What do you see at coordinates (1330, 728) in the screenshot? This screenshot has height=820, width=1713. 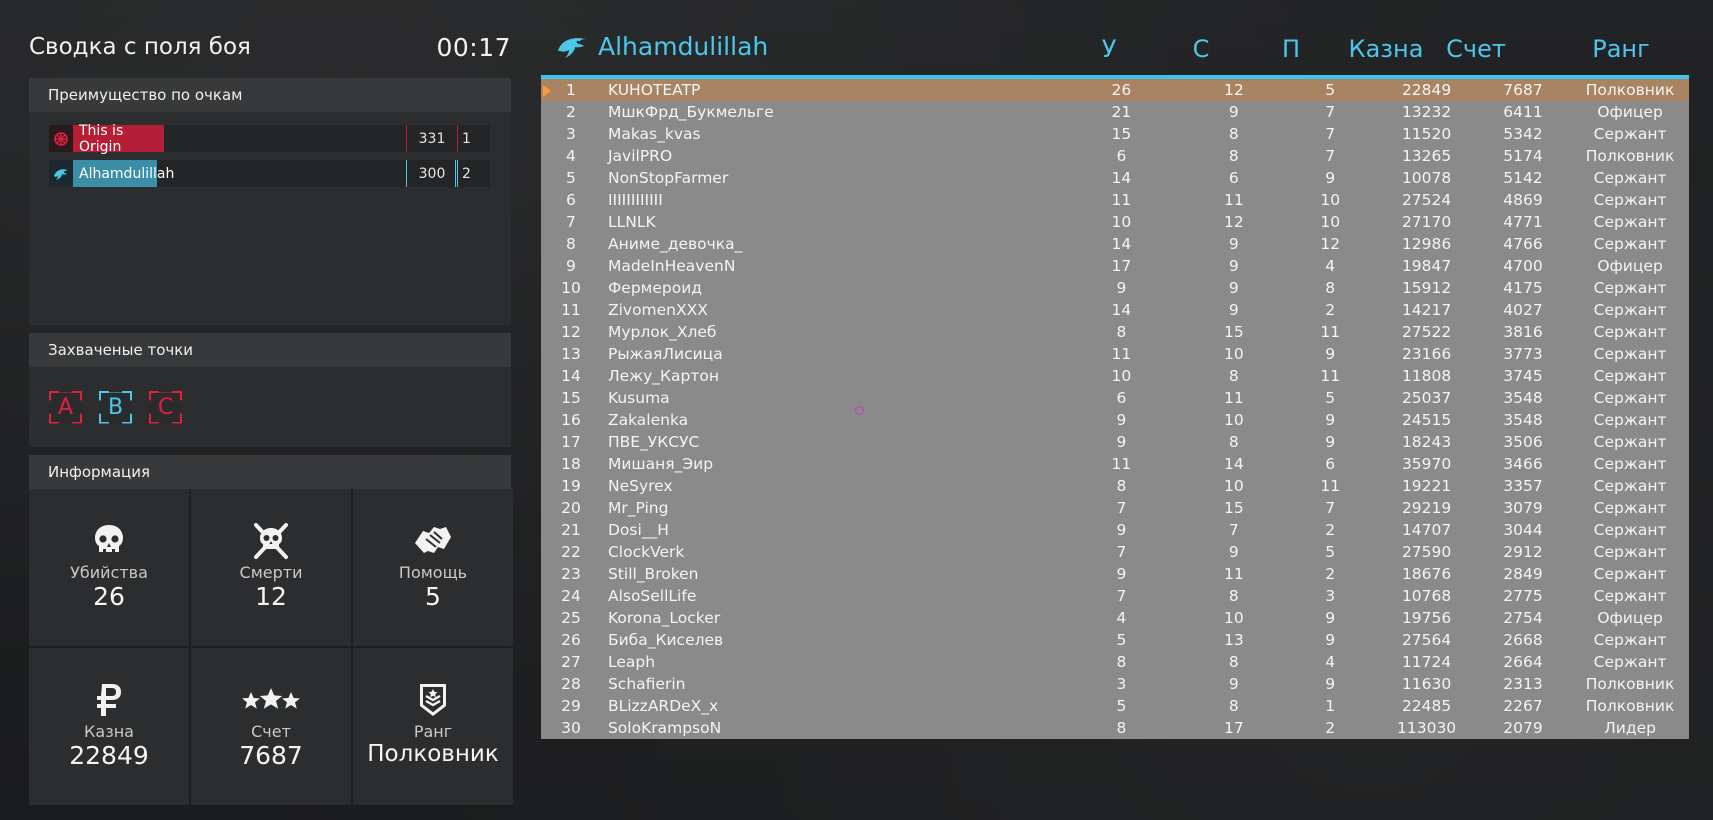 I see `player-assists: 2` at bounding box center [1330, 728].